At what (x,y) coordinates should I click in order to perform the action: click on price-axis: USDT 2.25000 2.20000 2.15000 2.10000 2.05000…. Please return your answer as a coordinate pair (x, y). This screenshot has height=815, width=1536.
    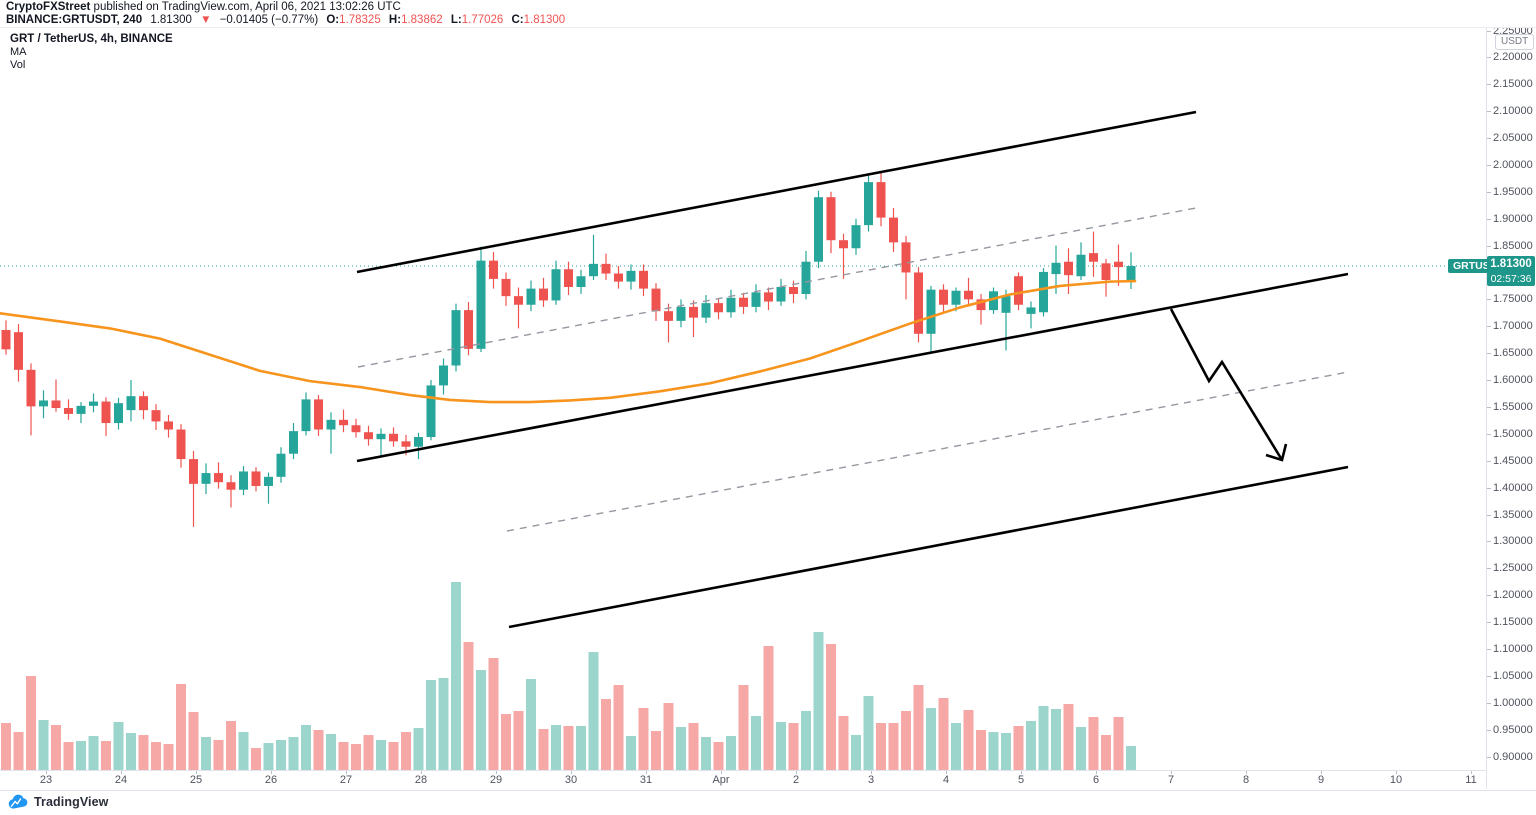
    Looking at the image, I should click on (1511, 397).